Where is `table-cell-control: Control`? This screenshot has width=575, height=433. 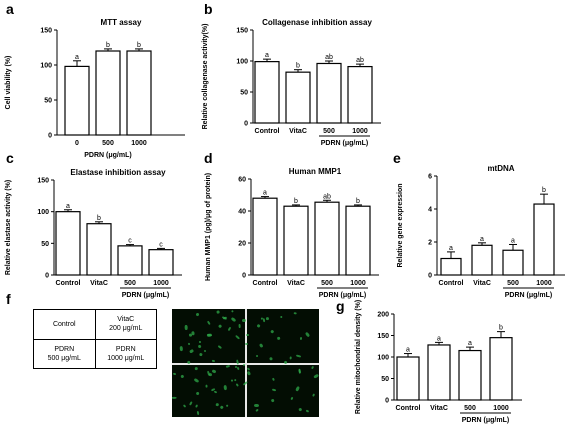
table-cell-control: Control is located at coordinates (64, 324).